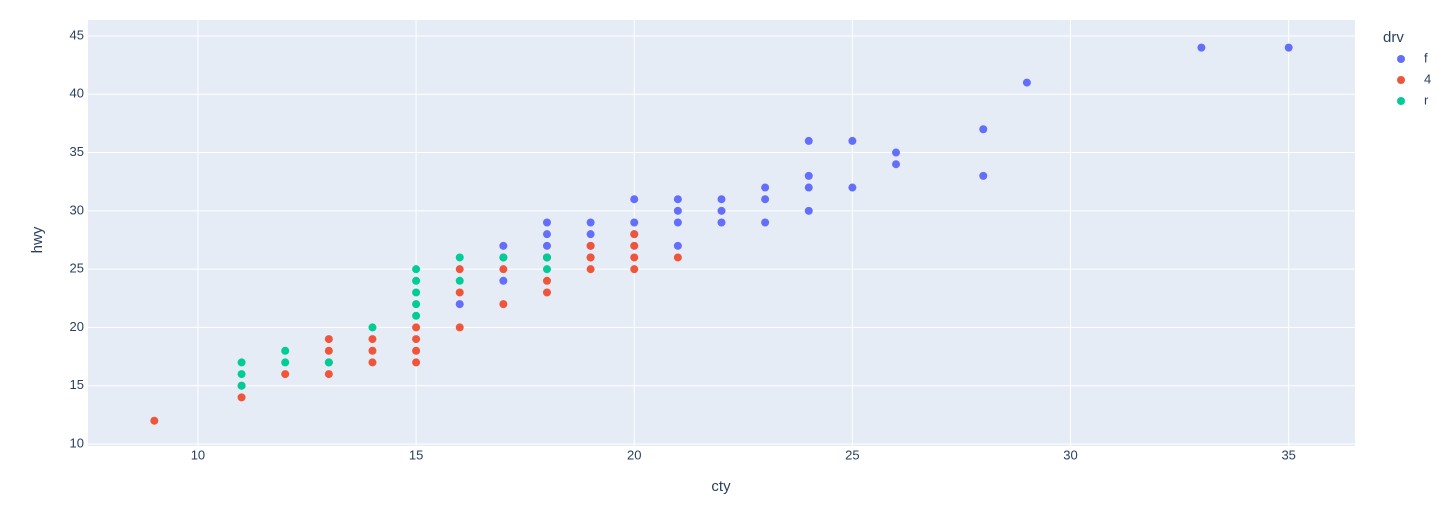 The width and height of the screenshot is (1439, 512). I want to click on y-tick-label: 10, so click(77, 442).